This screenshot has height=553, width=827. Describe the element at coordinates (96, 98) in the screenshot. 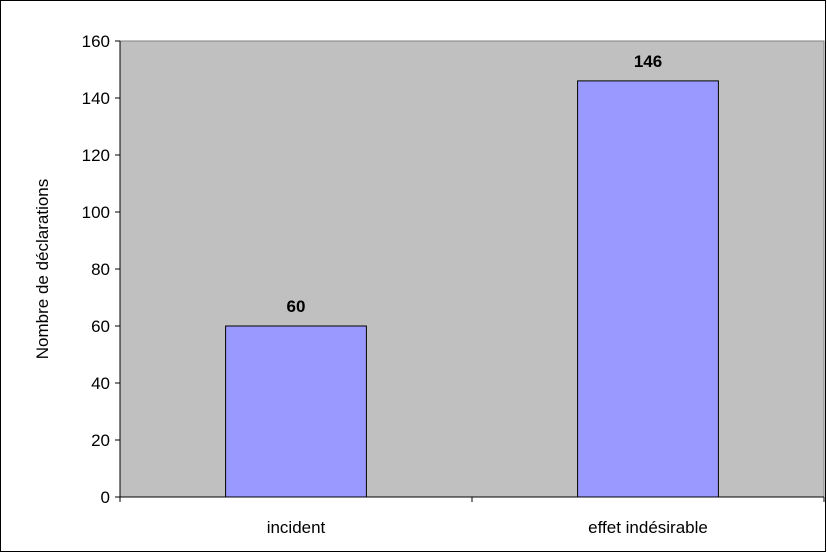

I see `y-tick-label: 140` at that location.